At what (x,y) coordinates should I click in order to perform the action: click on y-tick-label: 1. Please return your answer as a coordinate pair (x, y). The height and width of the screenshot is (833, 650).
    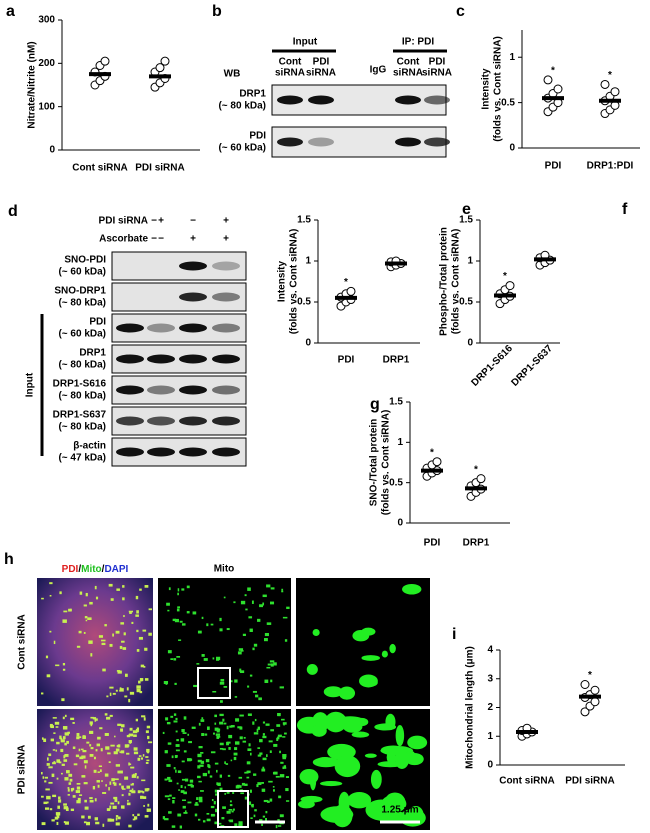
    Looking at the image, I should click on (470, 261).